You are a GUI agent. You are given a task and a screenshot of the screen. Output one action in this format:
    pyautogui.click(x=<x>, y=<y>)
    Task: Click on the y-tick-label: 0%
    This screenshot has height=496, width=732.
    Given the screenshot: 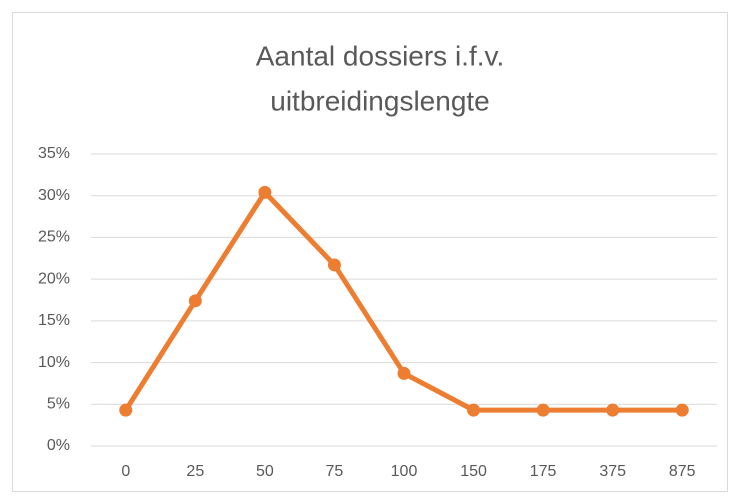 What is the action you would take?
    pyautogui.click(x=58, y=445)
    